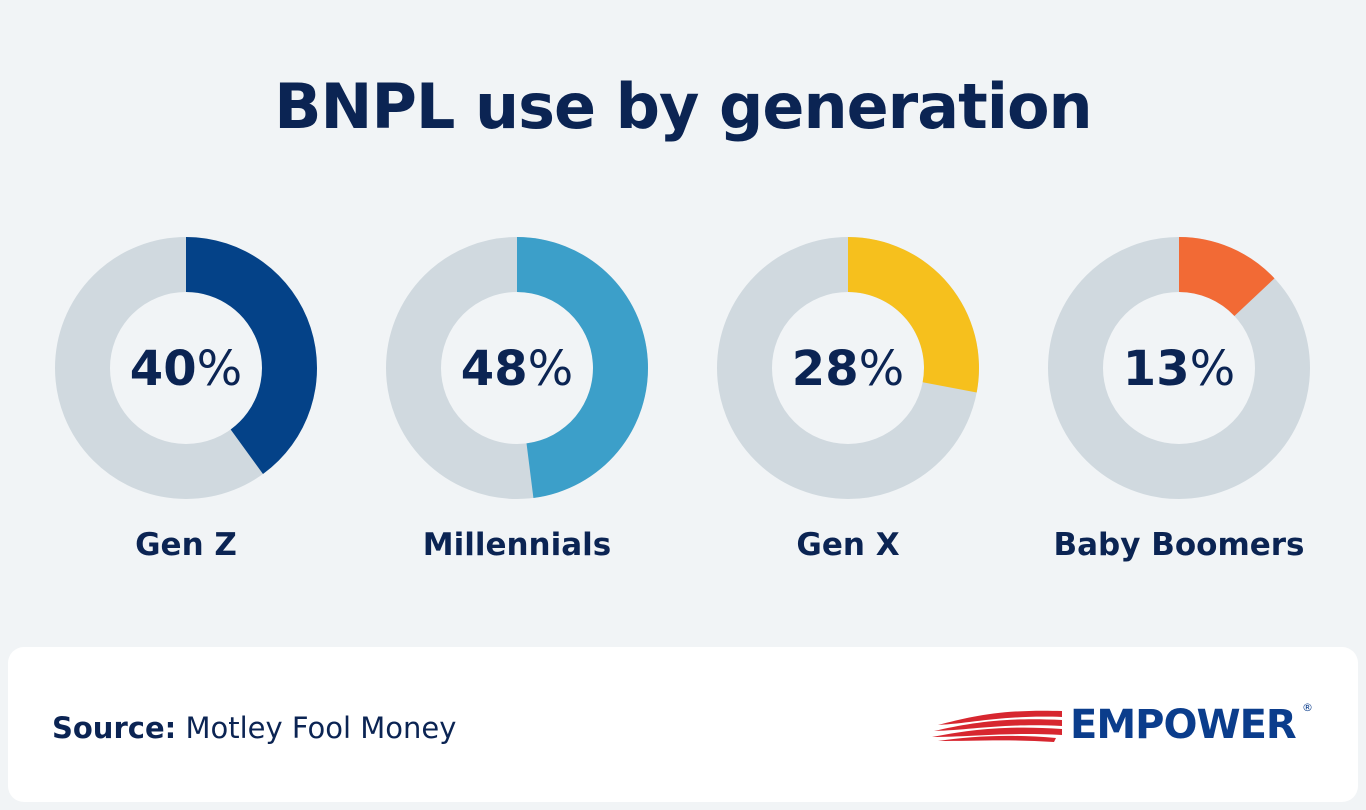 The height and width of the screenshot is (810, 1366). I want to click on donut-gen-x: 28%, so click(848, 368).